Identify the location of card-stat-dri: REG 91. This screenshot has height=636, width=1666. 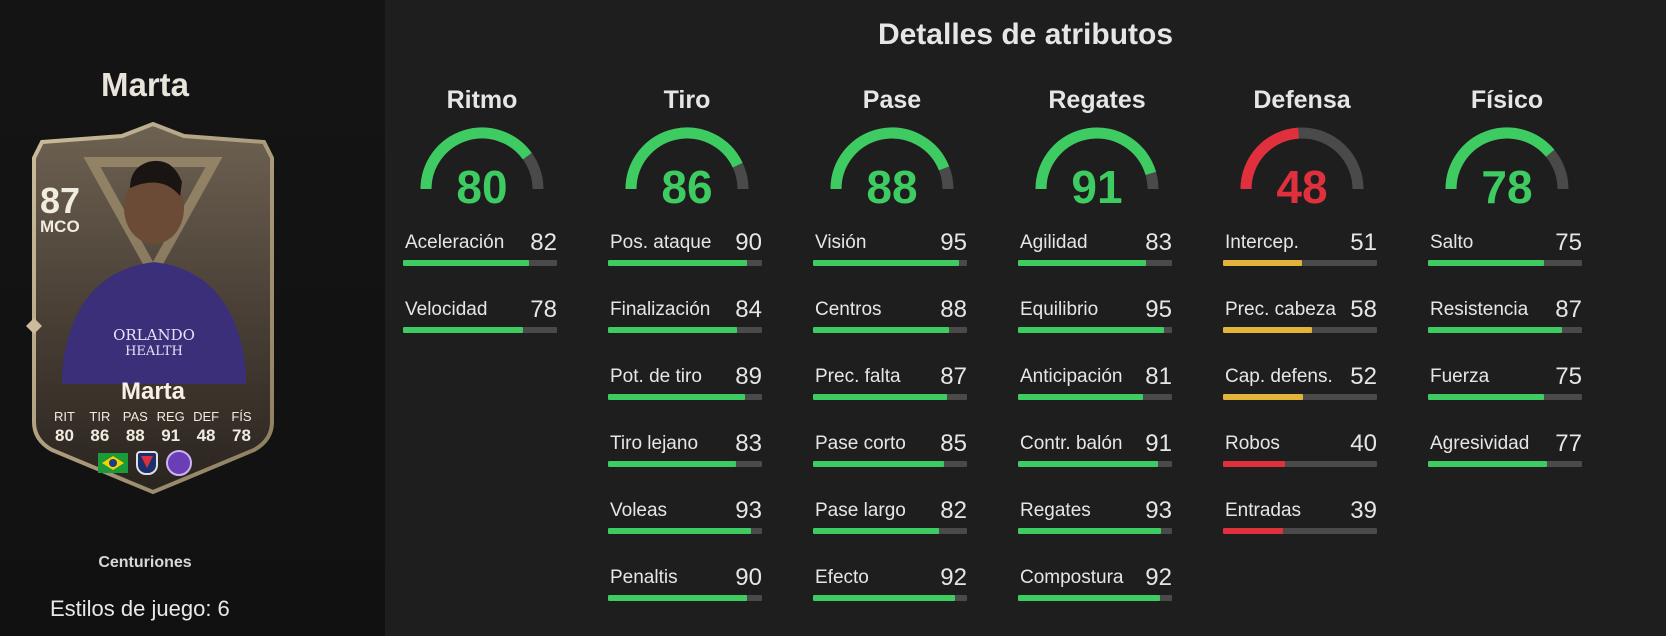
(170, 427).